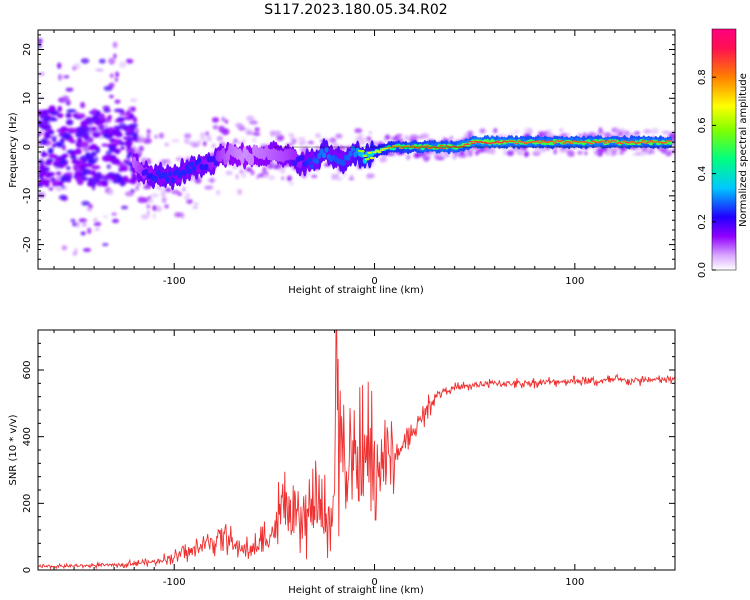 This screenshot has height=600, width=750. I want to click on colorbar-label: Normalized spectral amplitude, so click(743, 150).